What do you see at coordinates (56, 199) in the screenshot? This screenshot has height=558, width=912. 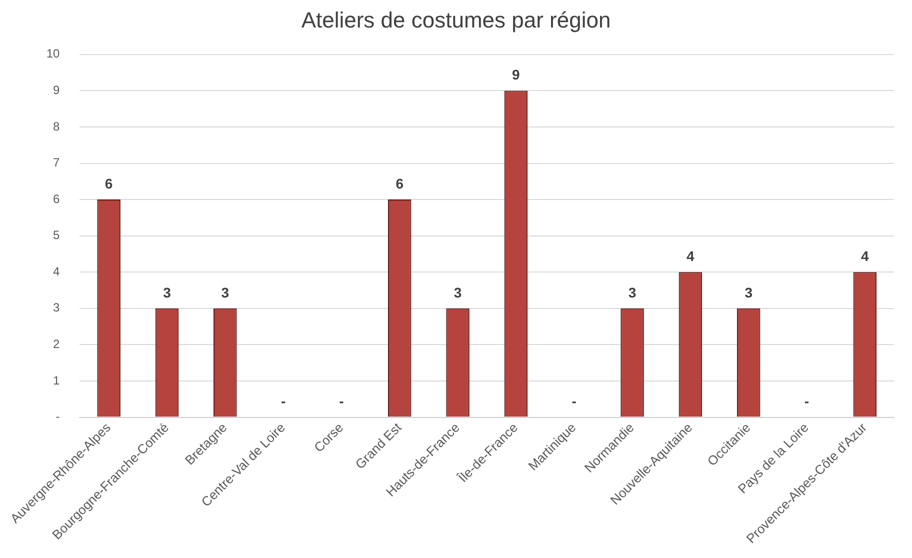 I see `y-tick-label: 6` at bounding box center [56, 199].